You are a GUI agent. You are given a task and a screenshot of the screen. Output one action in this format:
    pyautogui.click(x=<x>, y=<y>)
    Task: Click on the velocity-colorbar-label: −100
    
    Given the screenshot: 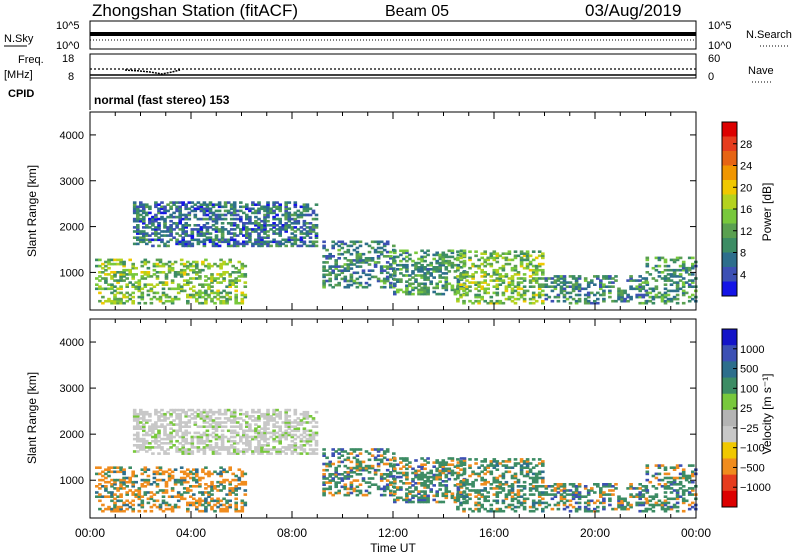 What is the action you would take?
    pyautogui.click(x=752, y=449)
    